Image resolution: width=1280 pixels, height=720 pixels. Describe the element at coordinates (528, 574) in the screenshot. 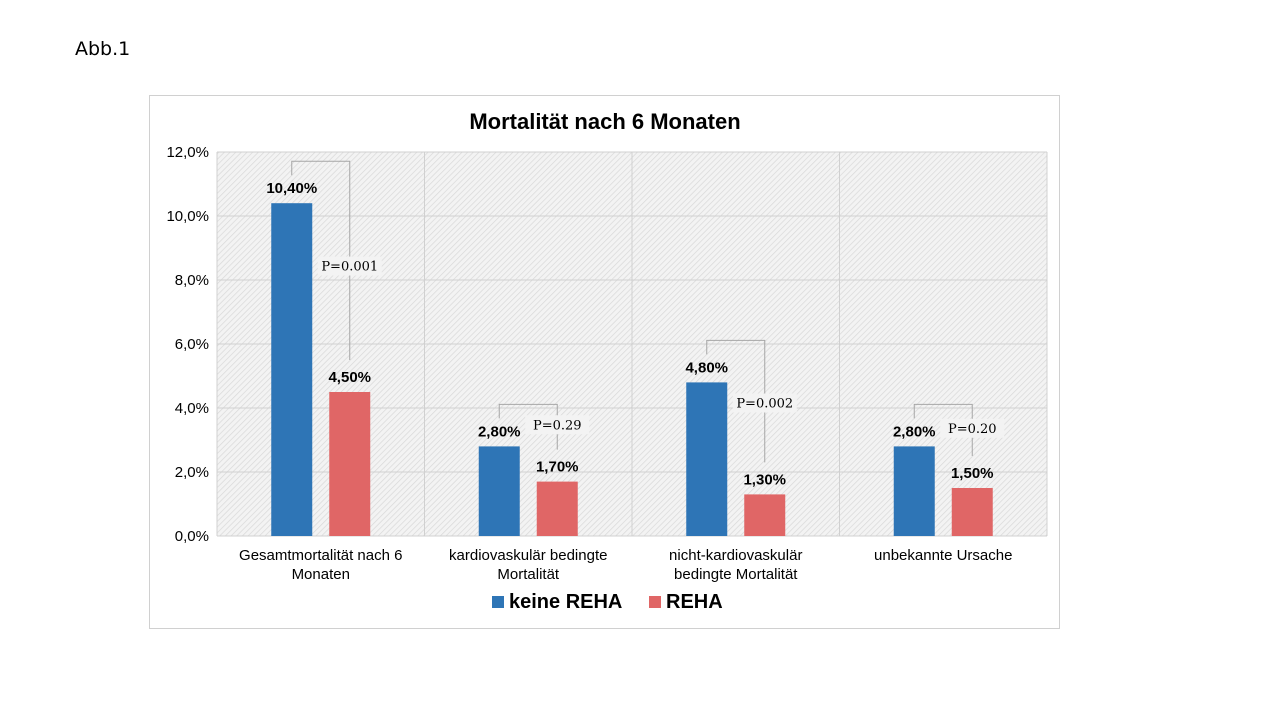

I see `category-label: Mortalität` at that location.